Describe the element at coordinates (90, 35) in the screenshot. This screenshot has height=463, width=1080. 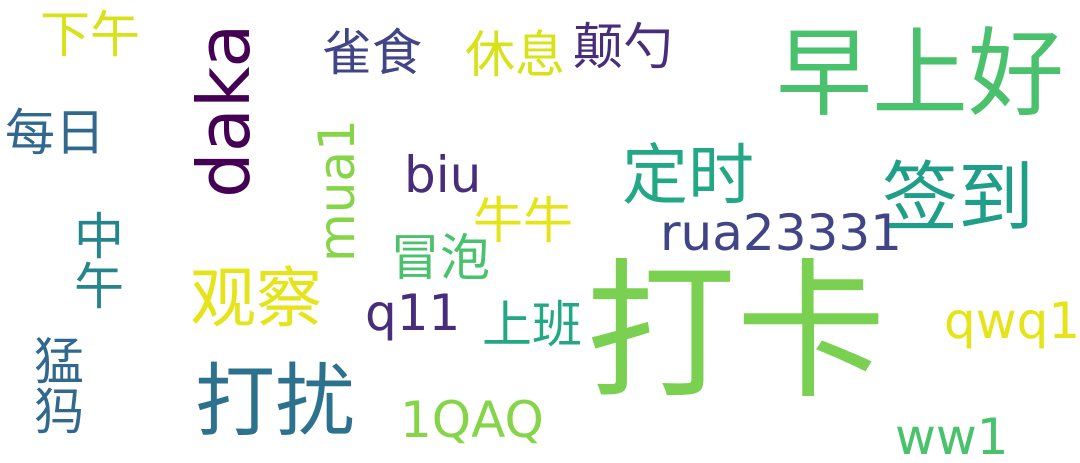
I see `word-xiawu: 下午` at that location.